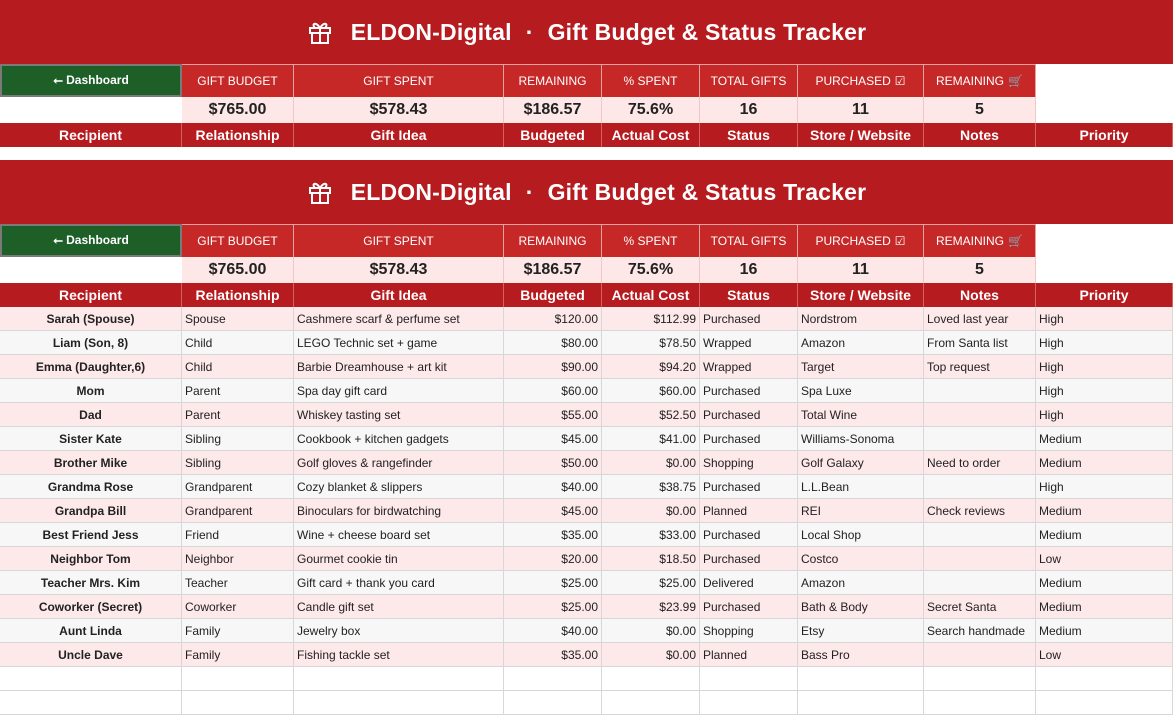 The image size is (1173, 726). Describe the element at coordinates (553, 415) in the screenshot. I see `budgeted-cell: $55.00` at that location.